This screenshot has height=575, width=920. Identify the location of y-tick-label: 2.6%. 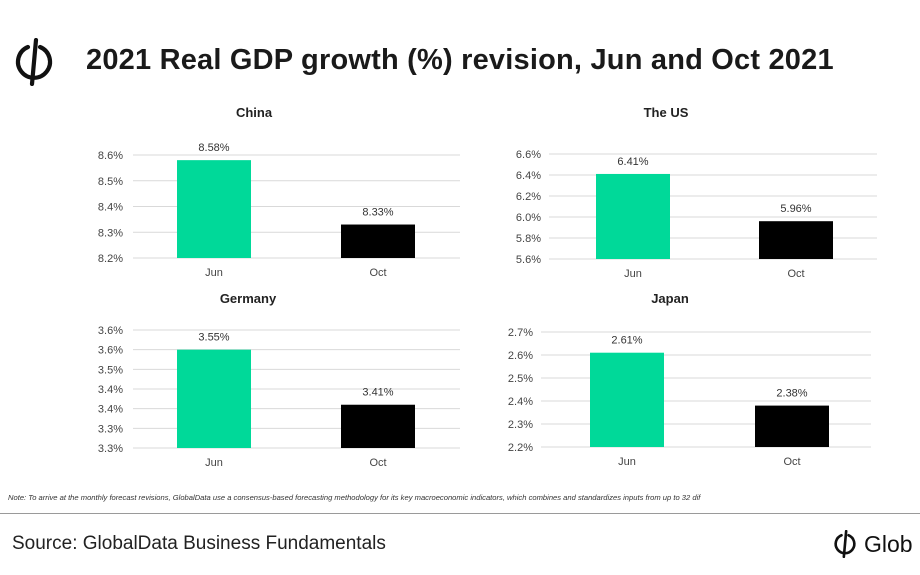
(520, 356).